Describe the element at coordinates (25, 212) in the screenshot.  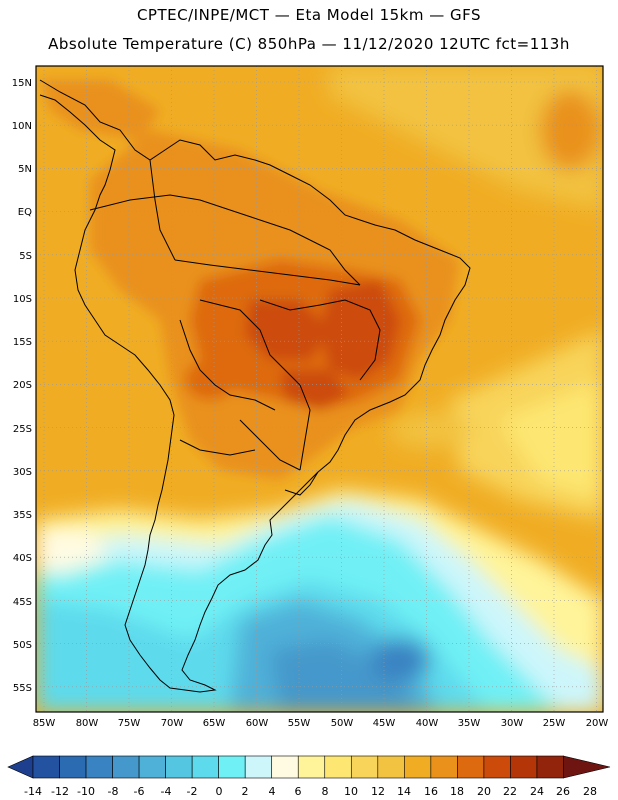
I see `lat-label: EQ` at that location.